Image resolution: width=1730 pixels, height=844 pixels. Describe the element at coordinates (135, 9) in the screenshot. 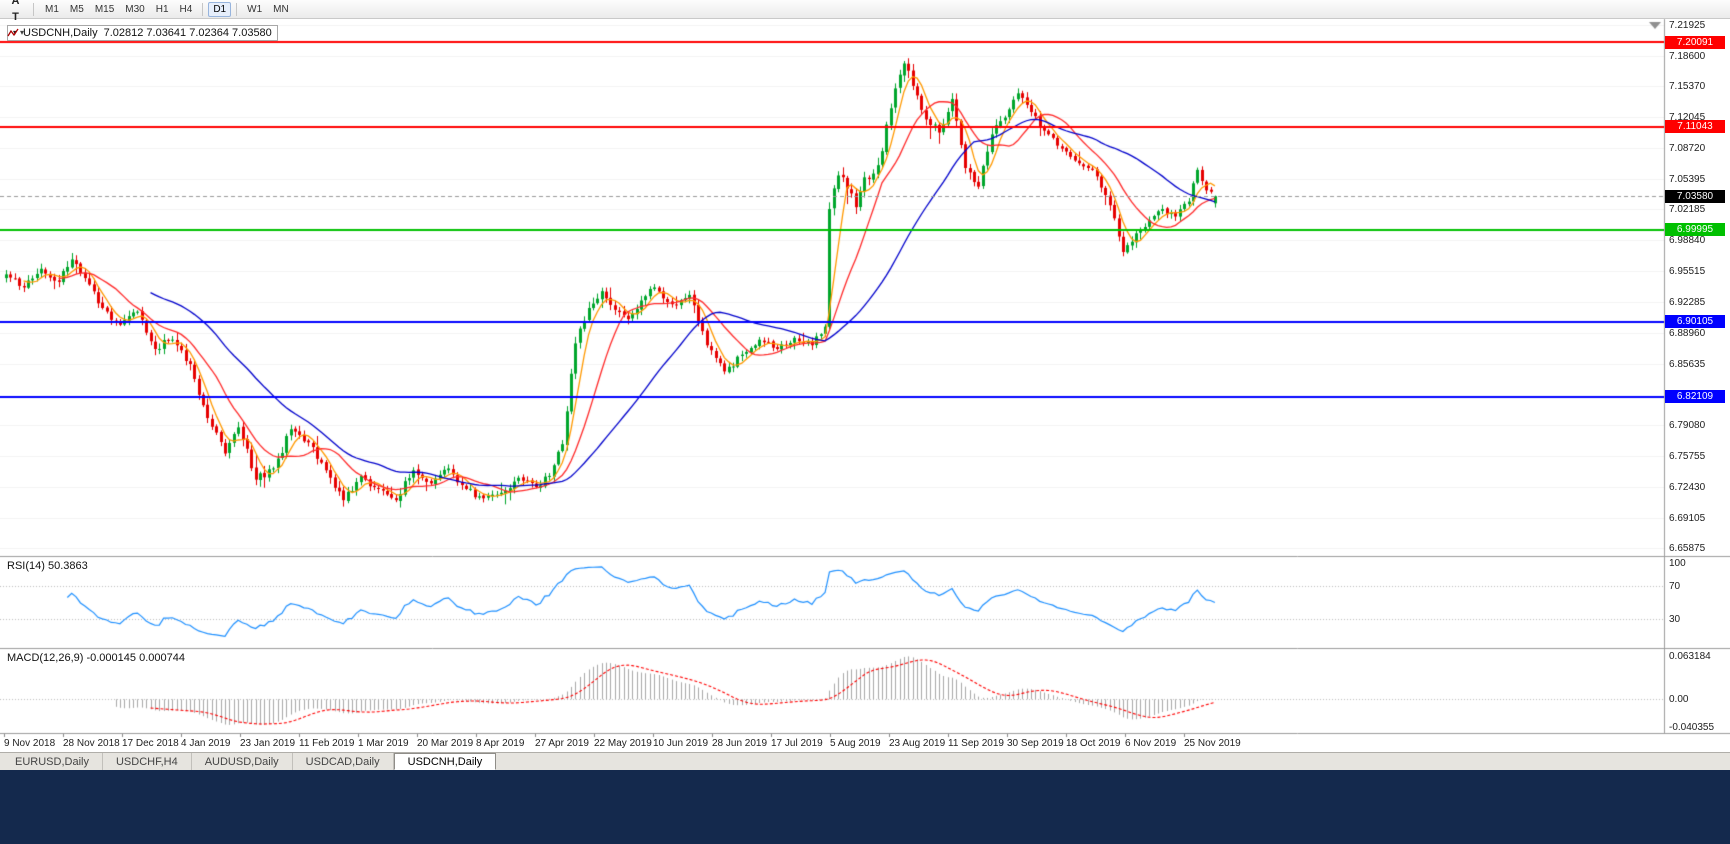

I see `timeframe-m30-button: M30` at that location.